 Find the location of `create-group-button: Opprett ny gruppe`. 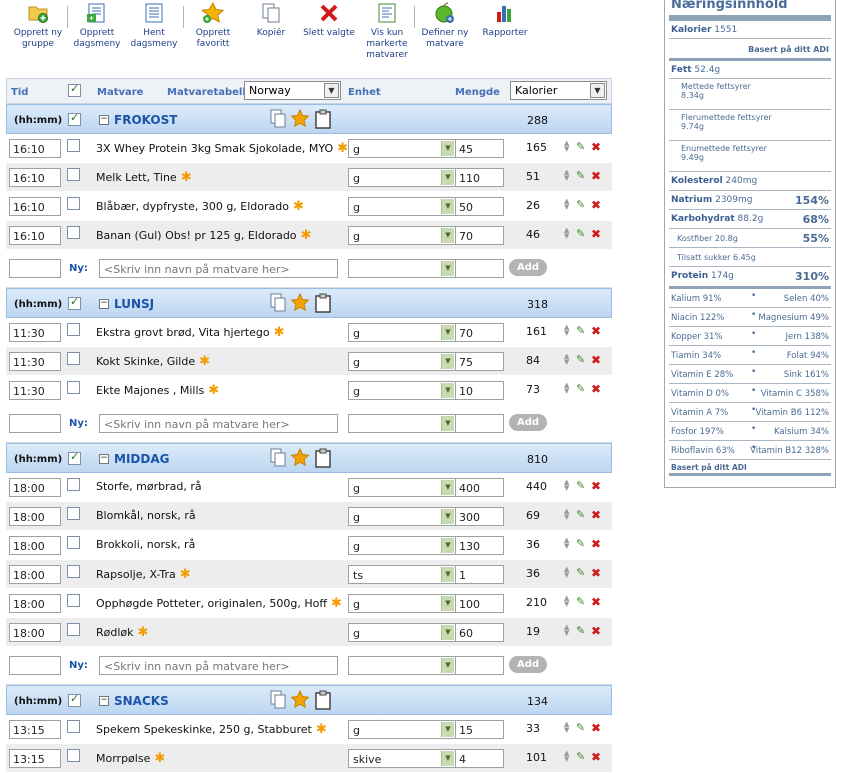

create-group-button: Opprett ny gruppe is located at coordinates (38, 25).